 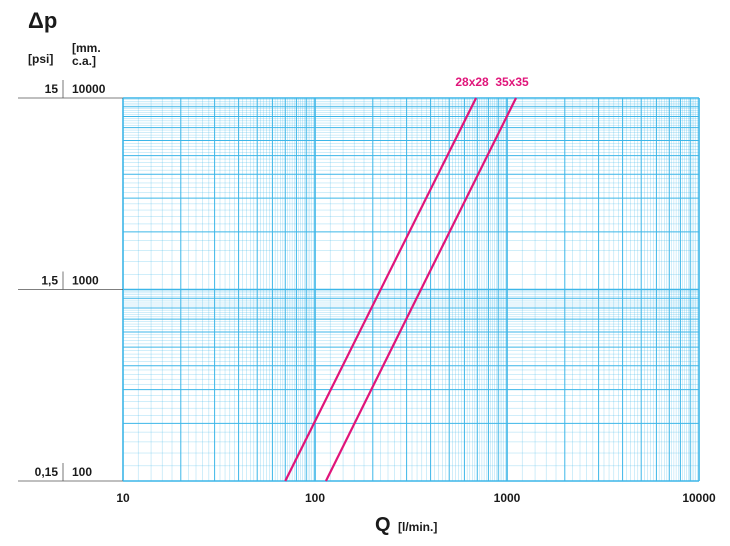 What do you see at coordinates (84, 61) in the screenshot?
I see `y-label: c.a.]` at bounding box center [84, 61].